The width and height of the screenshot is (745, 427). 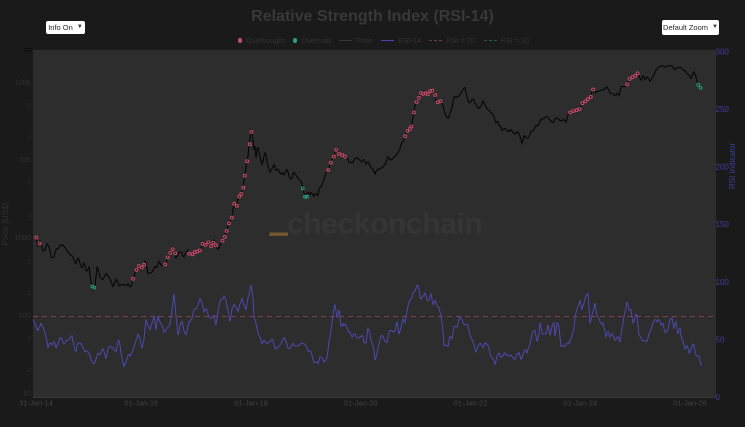 What do you see at coordinates (251, 403) in the screenshot?
I see `svg-text: 01-Jan-18` at bounding box center [251, 403].